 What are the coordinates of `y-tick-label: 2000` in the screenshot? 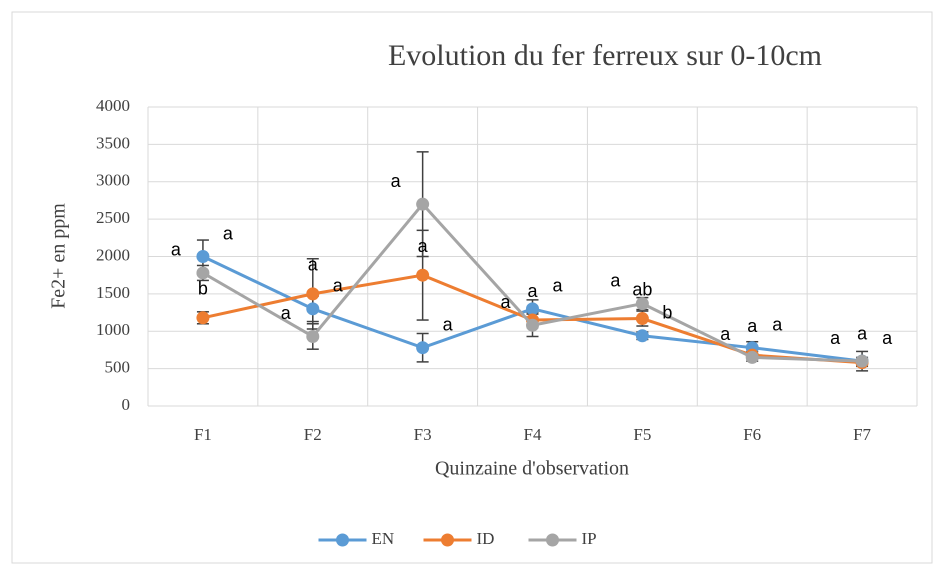 It's located at (113, 254).